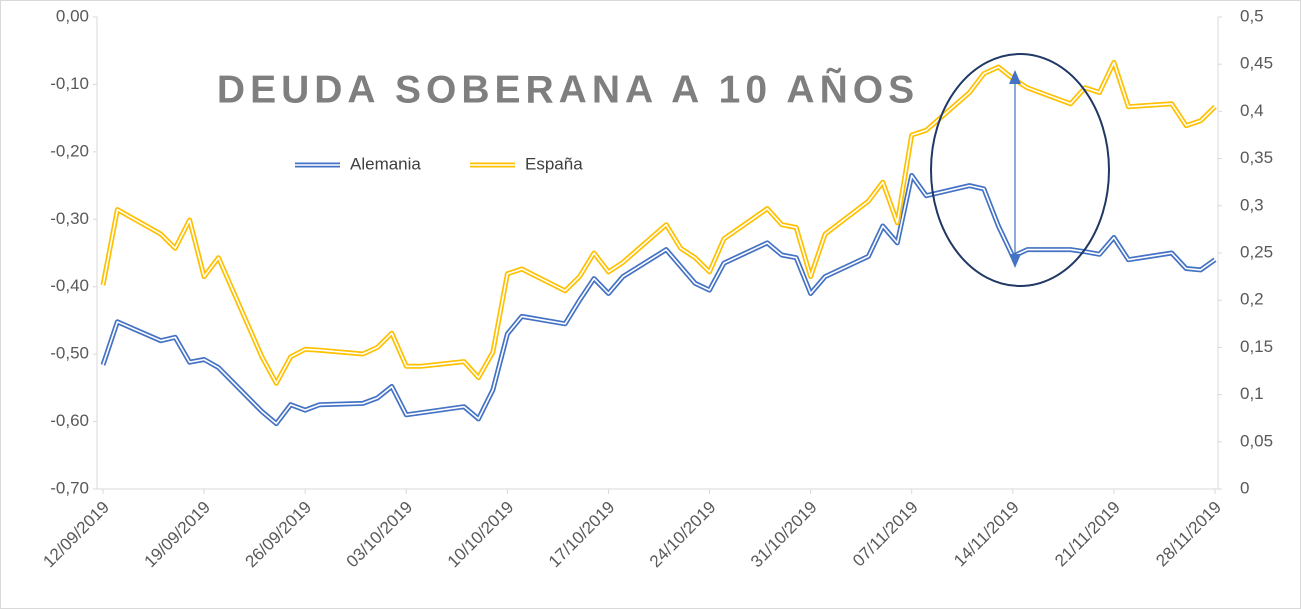 This screenshot has height=609, width=1301. I want to click on y-tick-label: -0,10, so click(69, 83).